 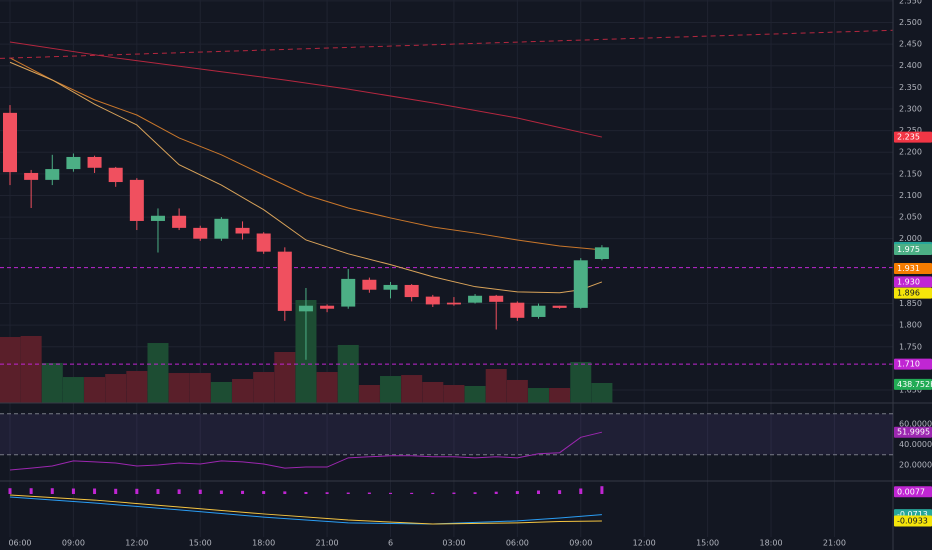 What do you see at coordinates (908, 281) in the screenshot?
I see `price-badge-label: 1.930` at bounding box center [908, 281].